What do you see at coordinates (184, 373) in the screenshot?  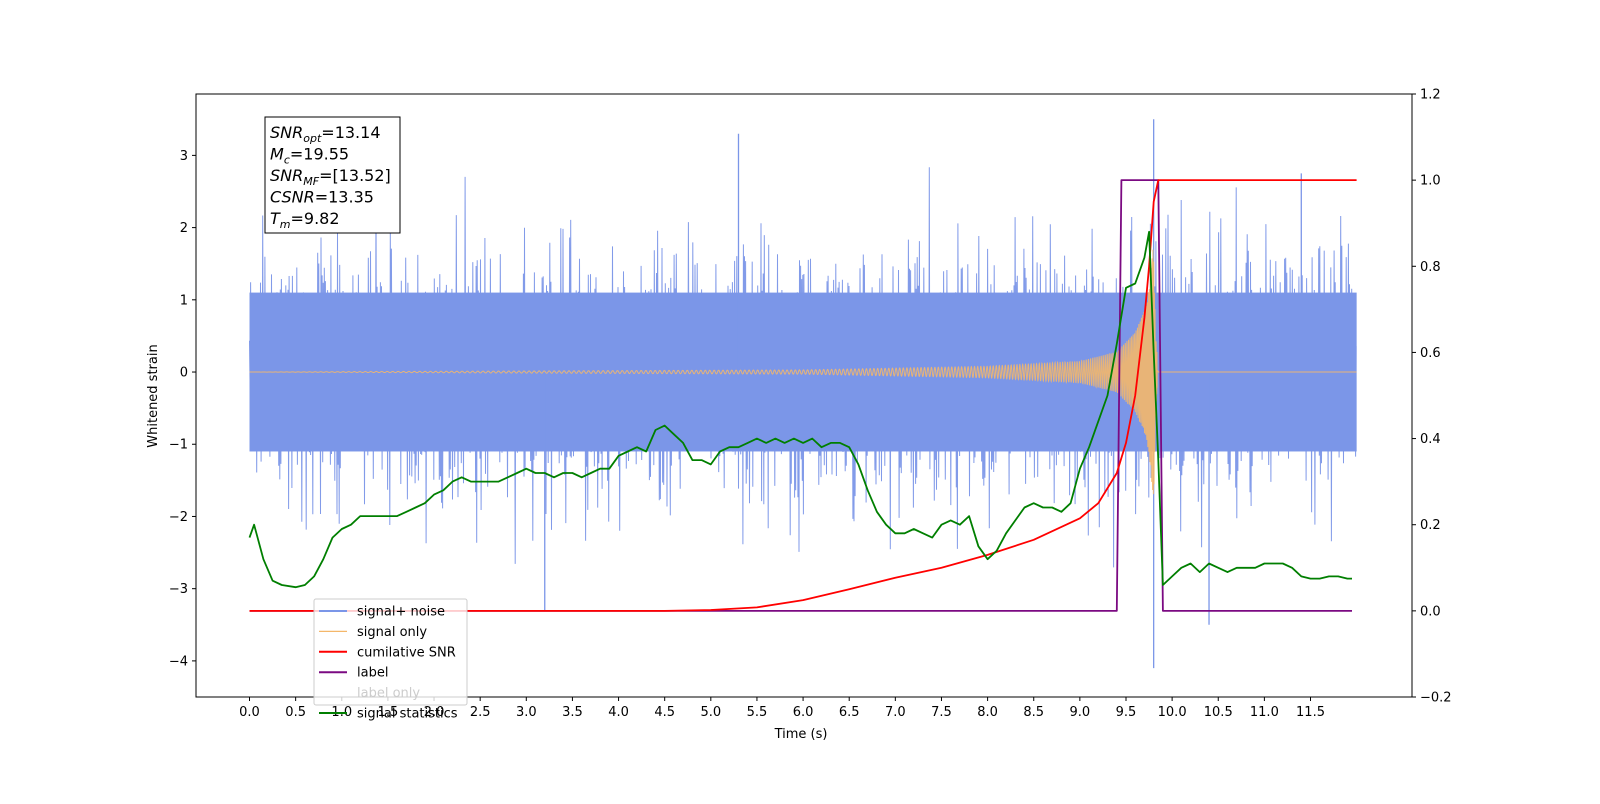 I see `y-left-tick-label: 0` at bounding box center [184, 373].